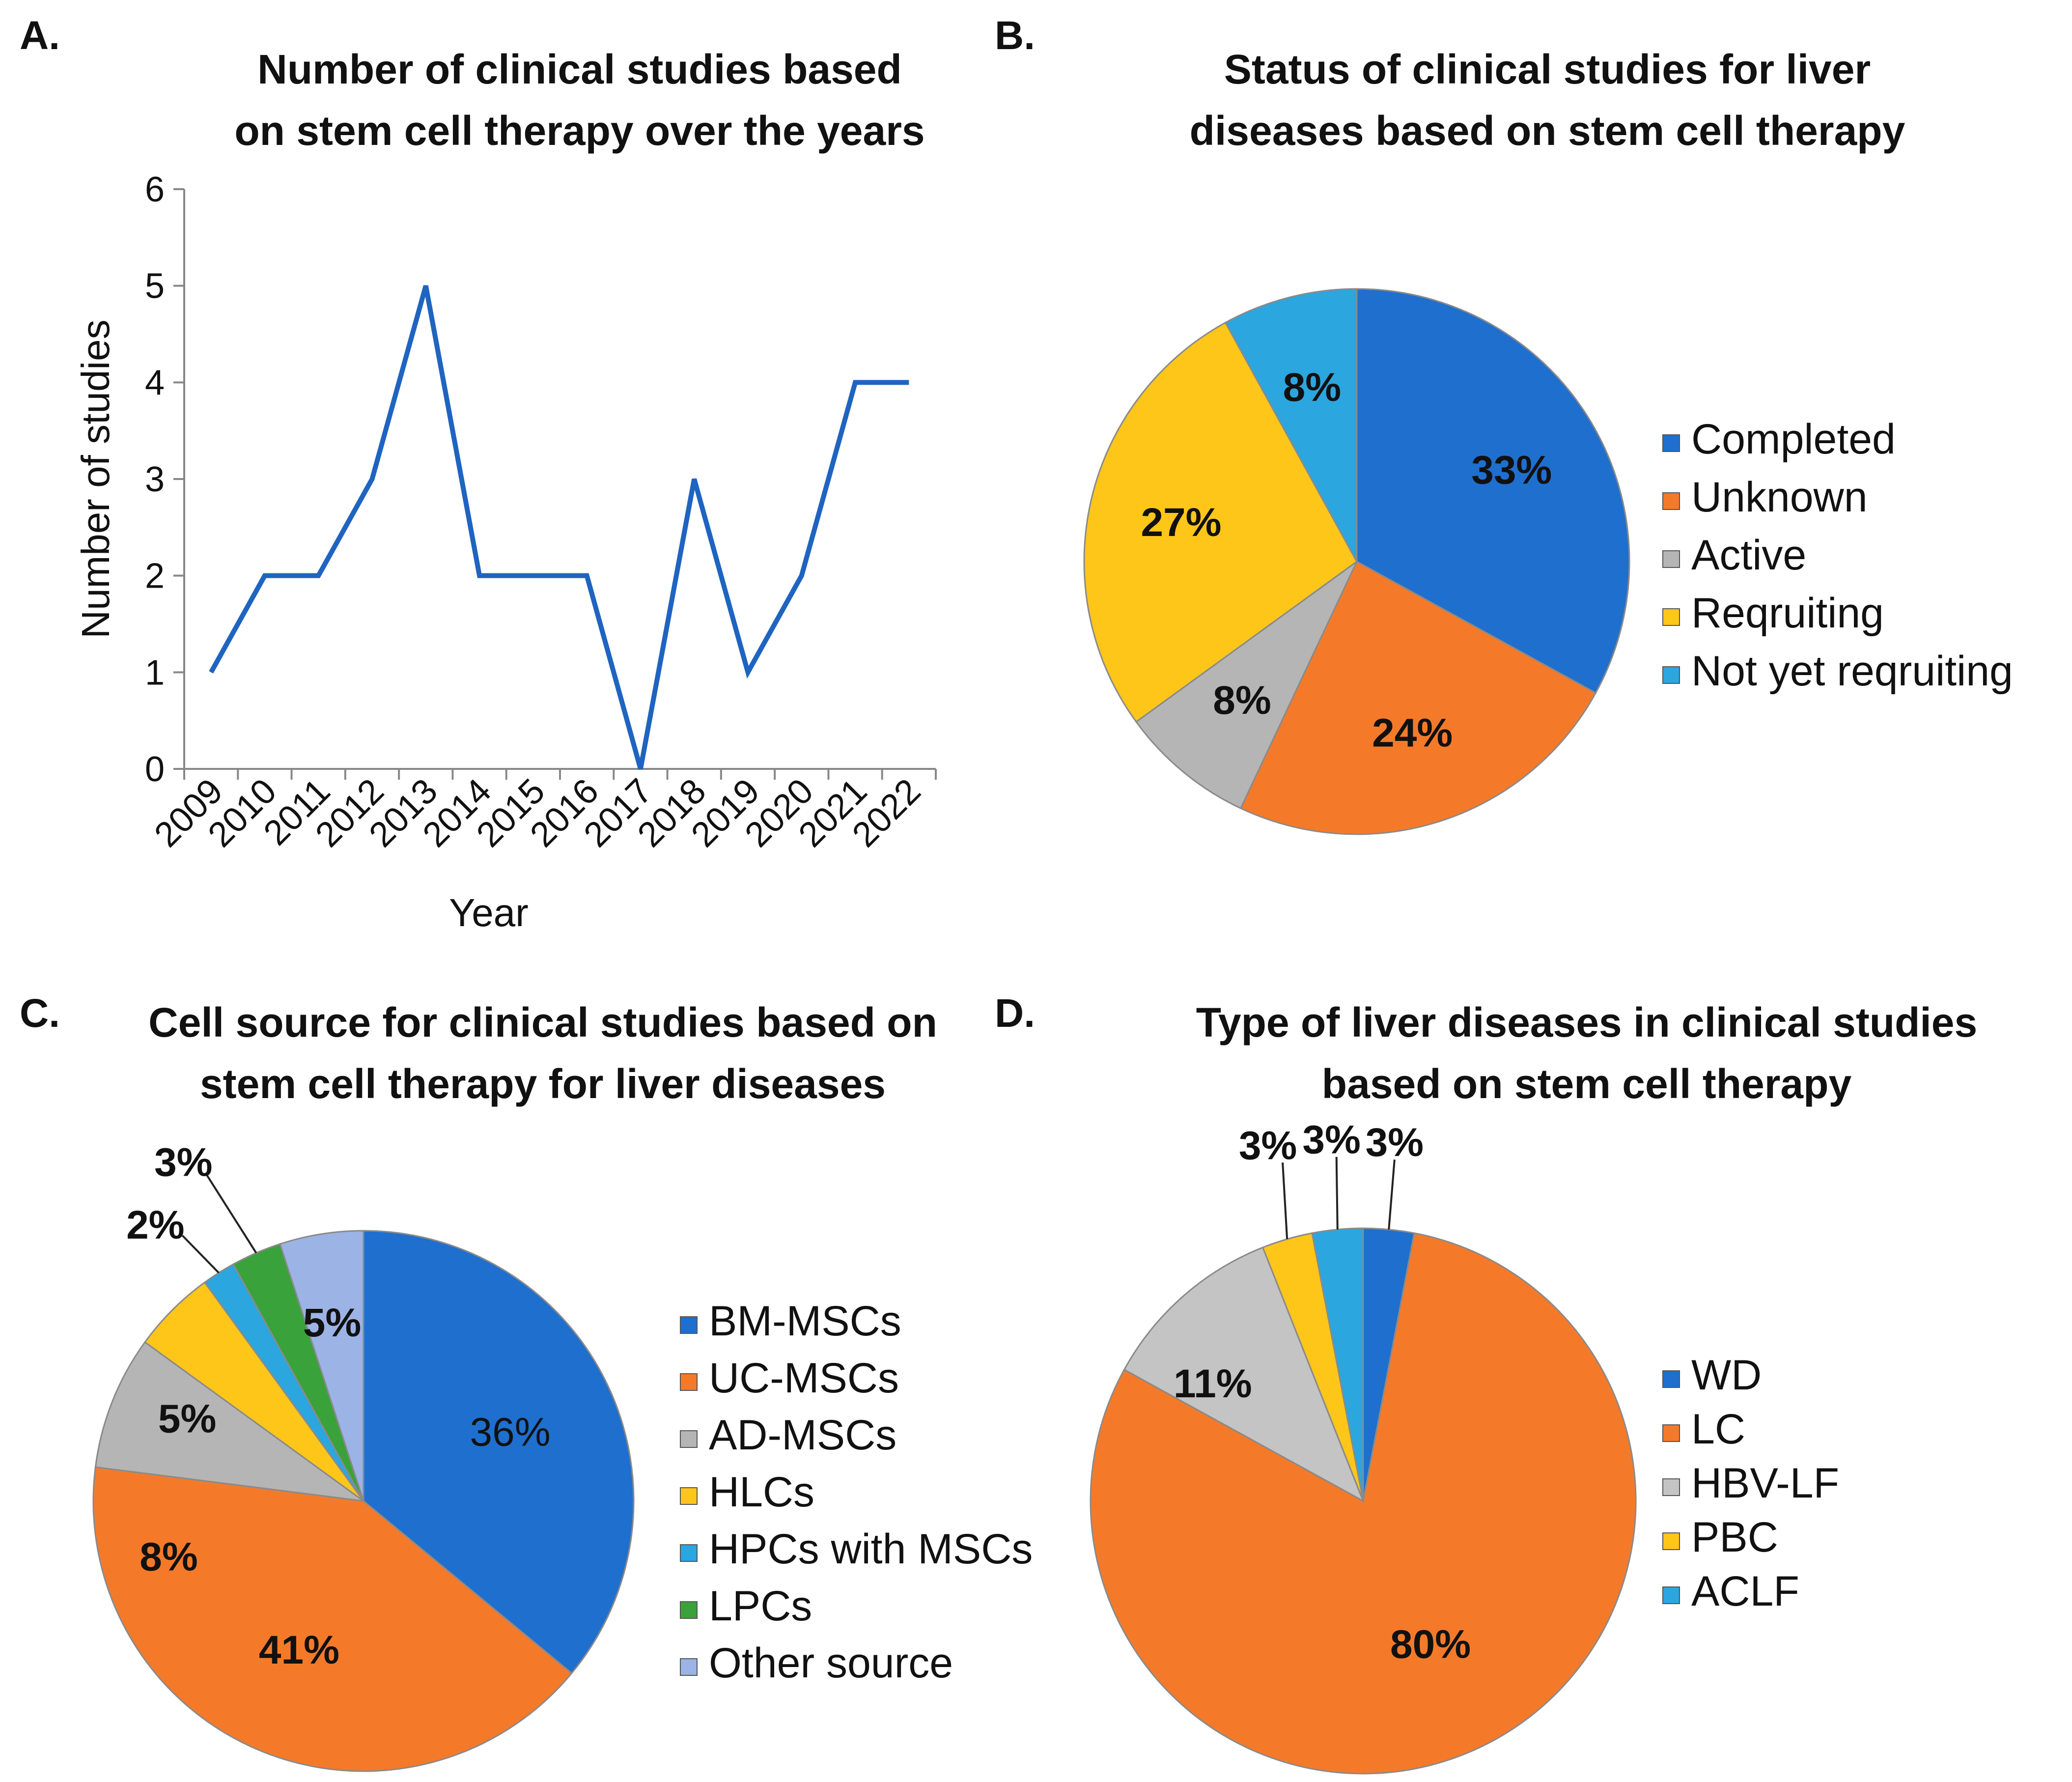 This screenshot has height=1782, width=2072. I want to click on chart-c-data-label-ad-mscs: 8%, so click(169, 1557).